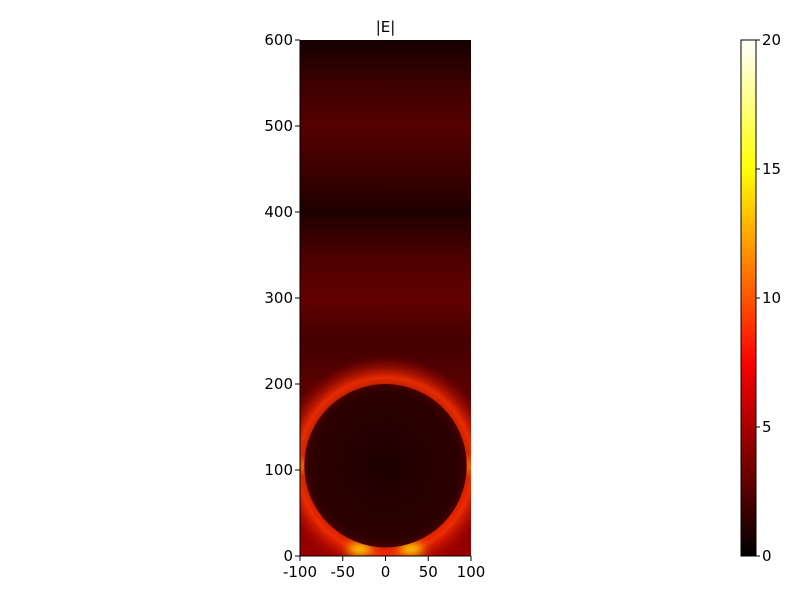 Image resolution: width=800 pixels, height=600 pixels. What do you see at coordinates (385, 466) in the screenshot?
I see `sphere-region` at bounding box center [385, 466].